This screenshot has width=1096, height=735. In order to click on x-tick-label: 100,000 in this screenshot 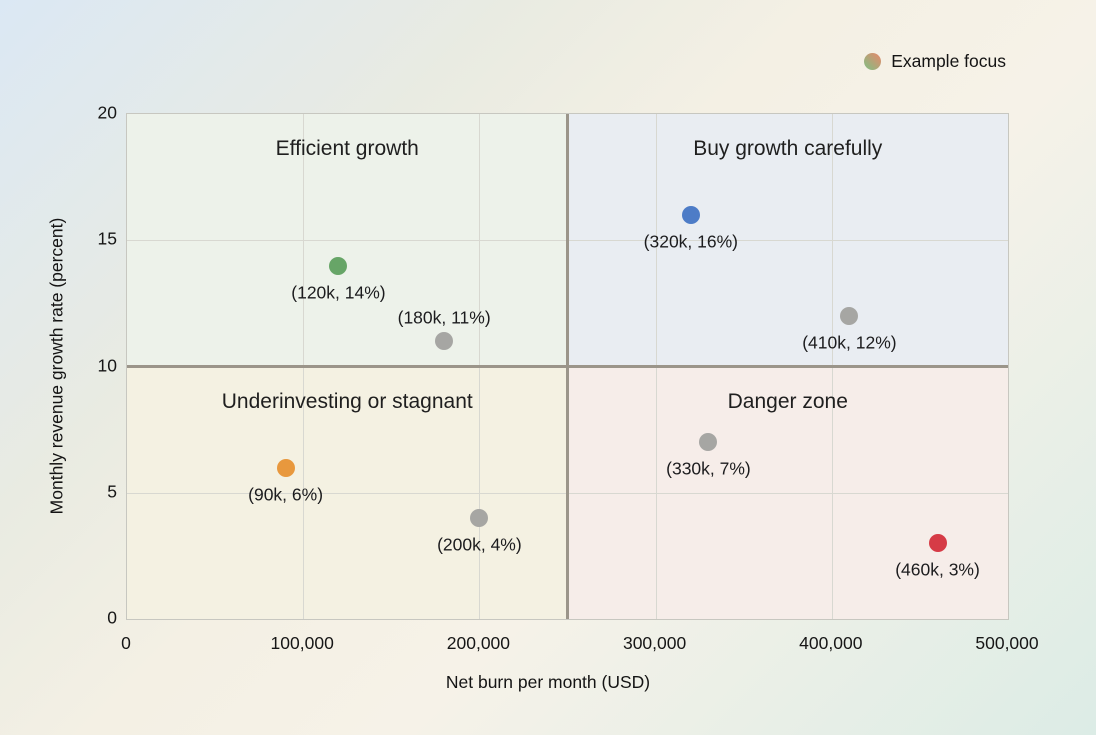, I will do `click(302, 643)`.